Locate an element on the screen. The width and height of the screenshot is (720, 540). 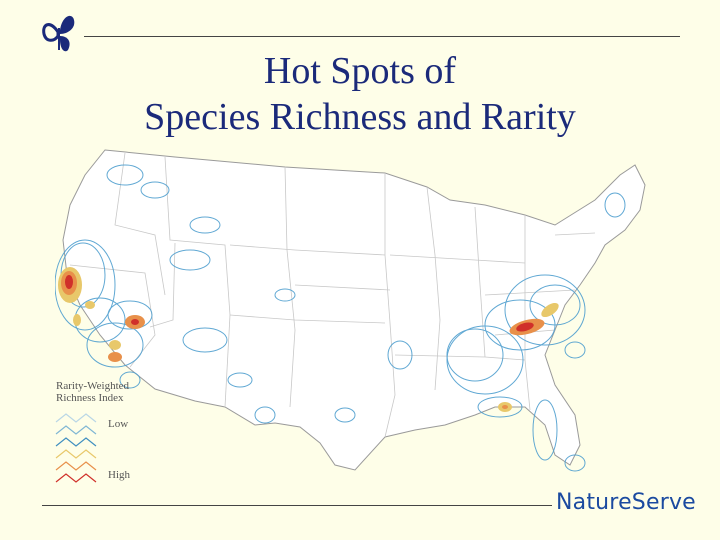
header-rule is located at coordinates (382, 36).